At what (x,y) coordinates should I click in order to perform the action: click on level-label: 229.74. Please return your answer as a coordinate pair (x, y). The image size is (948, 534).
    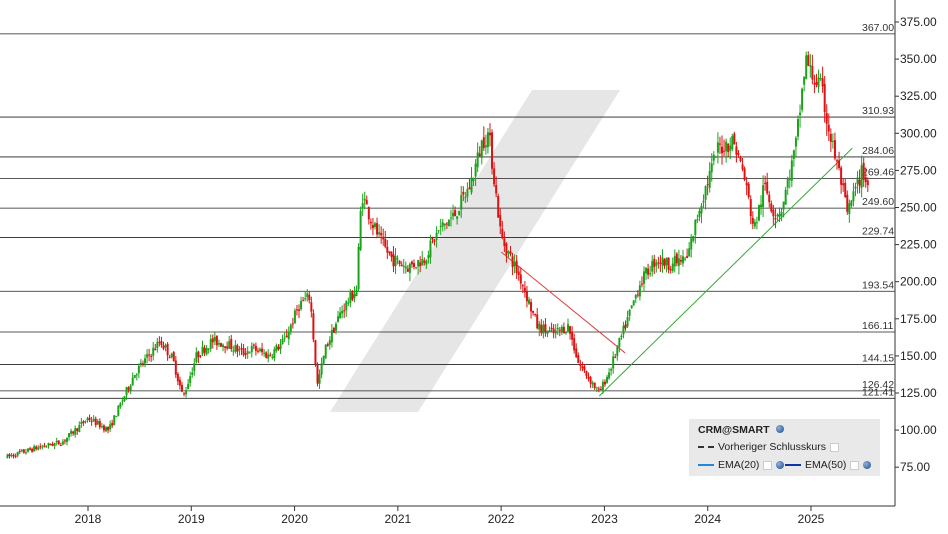
    Looking at the image, I should click on (878, 232).